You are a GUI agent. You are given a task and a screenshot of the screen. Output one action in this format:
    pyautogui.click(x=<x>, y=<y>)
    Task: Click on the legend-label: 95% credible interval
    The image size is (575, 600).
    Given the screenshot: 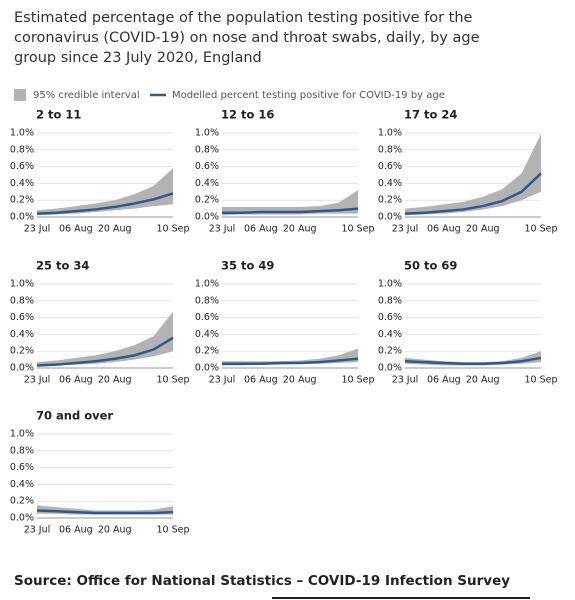 What is the action you would take?
    pyautogui.click(x=86, y=95)
    